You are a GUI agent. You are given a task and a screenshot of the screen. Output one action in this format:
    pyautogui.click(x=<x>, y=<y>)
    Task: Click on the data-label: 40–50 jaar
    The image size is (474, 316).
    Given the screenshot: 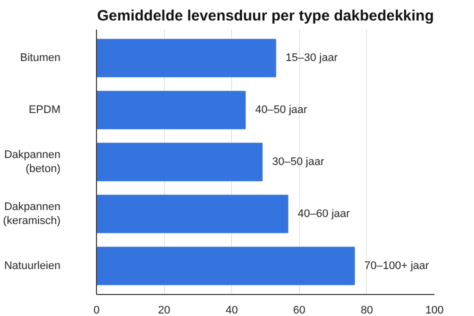 What is the action you would take?
    pyautogui.click(x=281, y=110)
    